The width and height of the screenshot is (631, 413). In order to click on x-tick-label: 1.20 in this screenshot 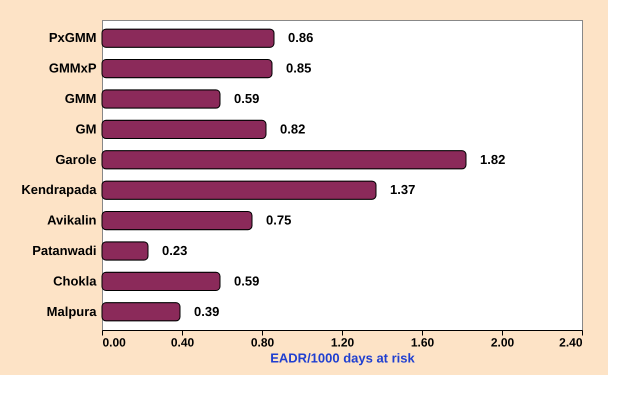, I will do `click(342, 343)`.